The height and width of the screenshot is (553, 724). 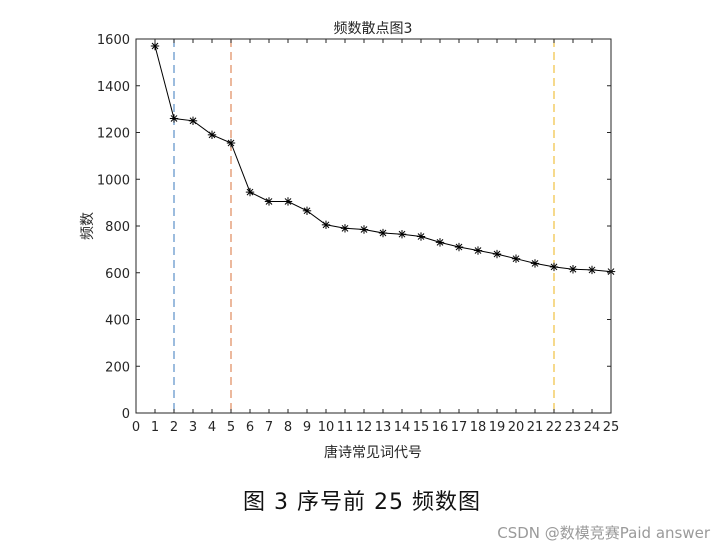 What do you see at coordinates (421, 427) in the screenshot?
I see `x-tick-label: 15` at bounding box center [421, 427].